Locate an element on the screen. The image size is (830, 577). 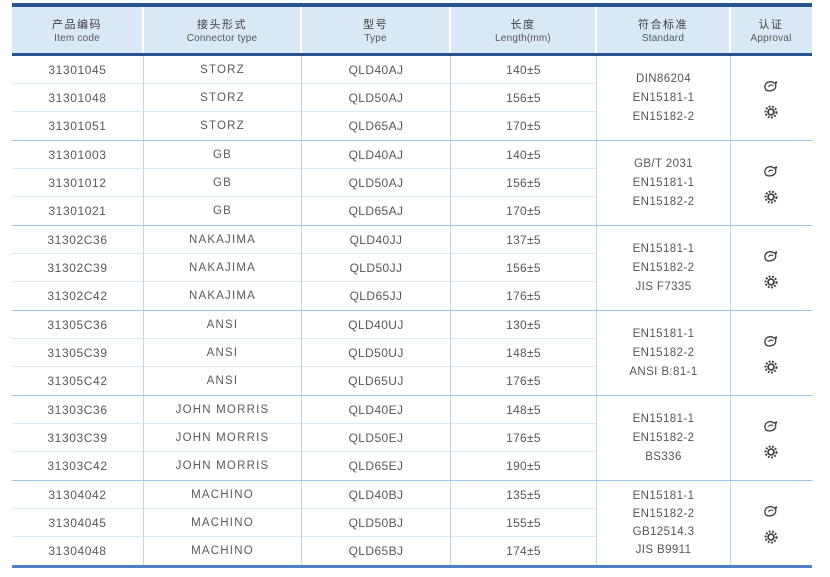
column-header-standard: 符合标准 Standard is located at coordinates (664, 30).